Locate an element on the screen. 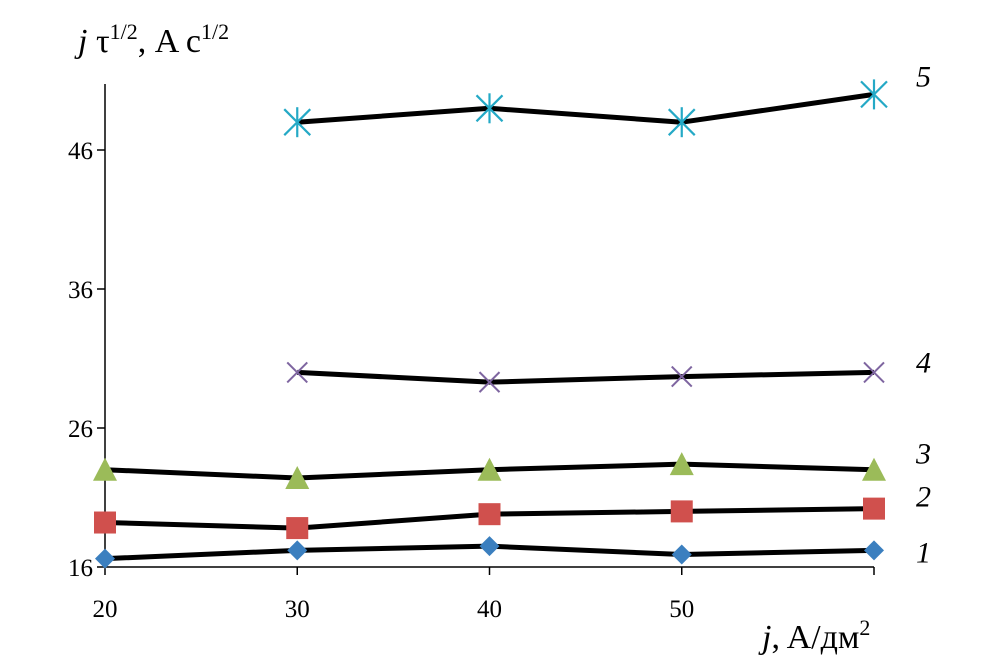 This screenshot has height=670, width=986. y-axis-title-unit-sup: 1/2 is located at coordinates (215, 31).